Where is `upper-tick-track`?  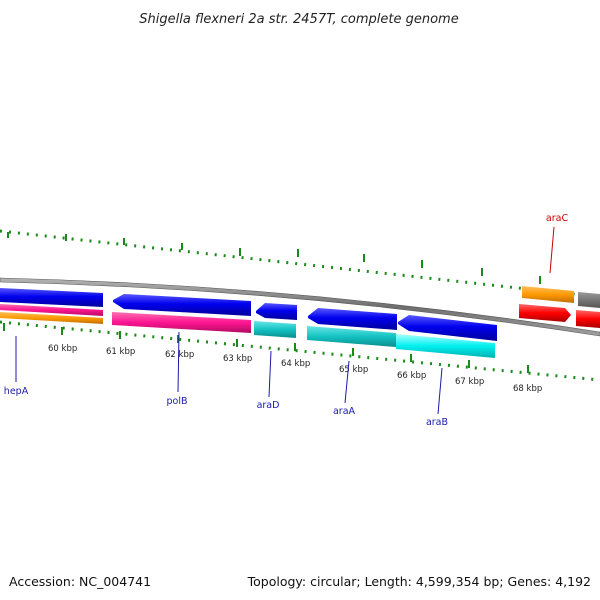 upper-tick-track is located at coordinates (300, 264).